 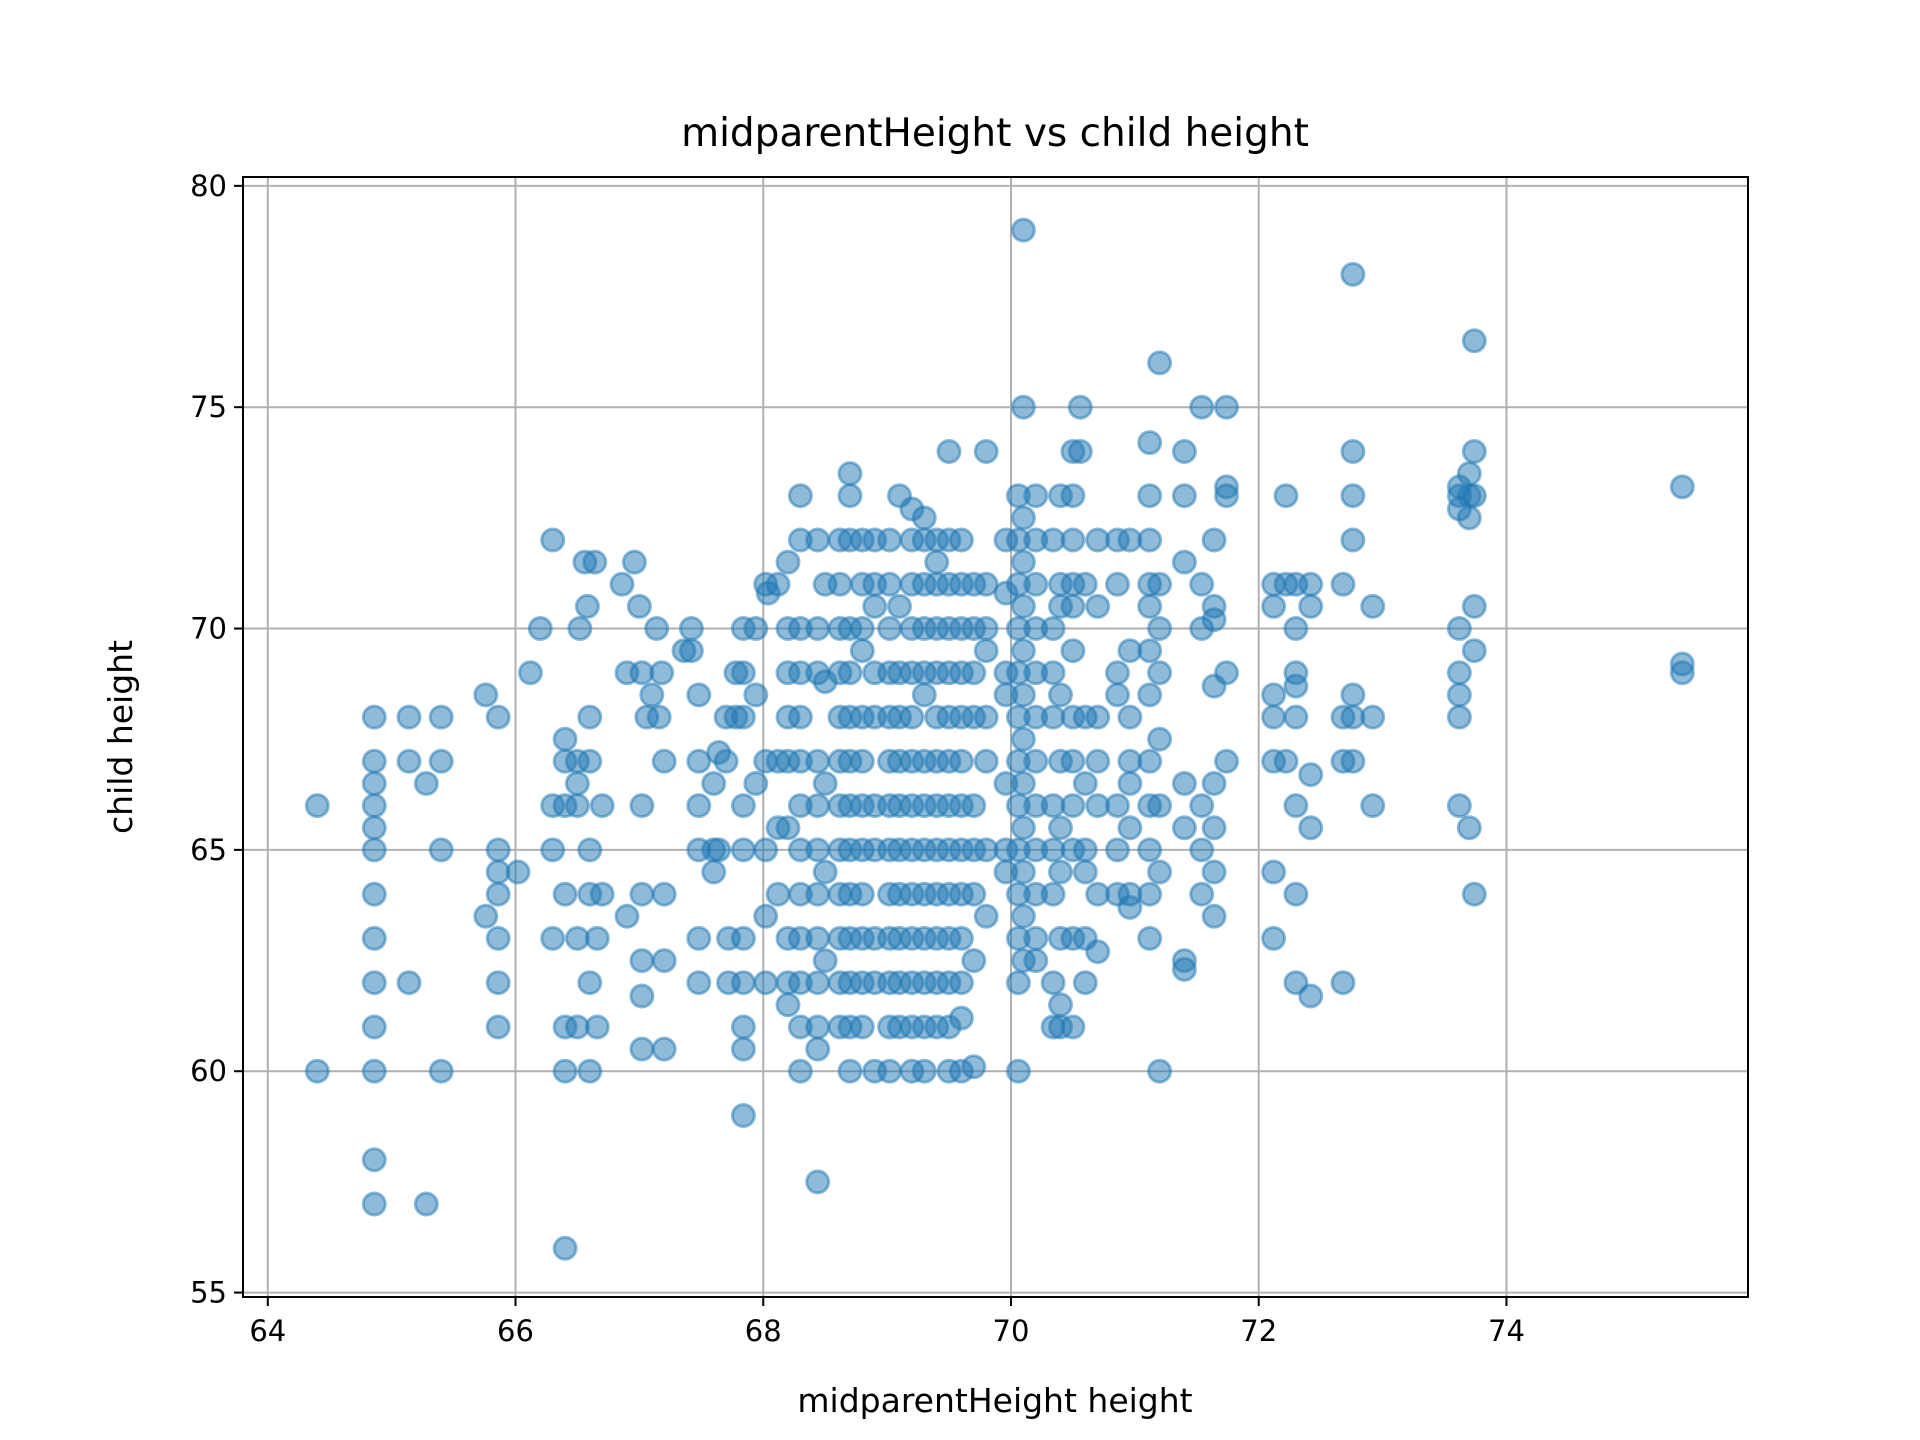 I want to click on x-tick-label: 74, so click(x=1506, y=1331).